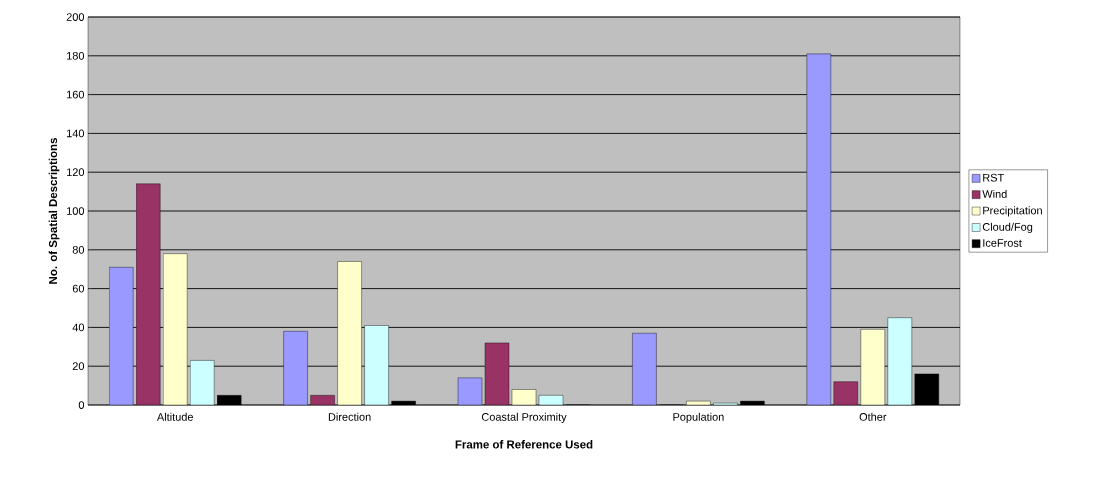 This screenshot has width=1098, height=477. What do you see at coordinates (174, 416) in the screenshot?
I see `x-tick-label: Altitude` at bounding box center [174, 416].